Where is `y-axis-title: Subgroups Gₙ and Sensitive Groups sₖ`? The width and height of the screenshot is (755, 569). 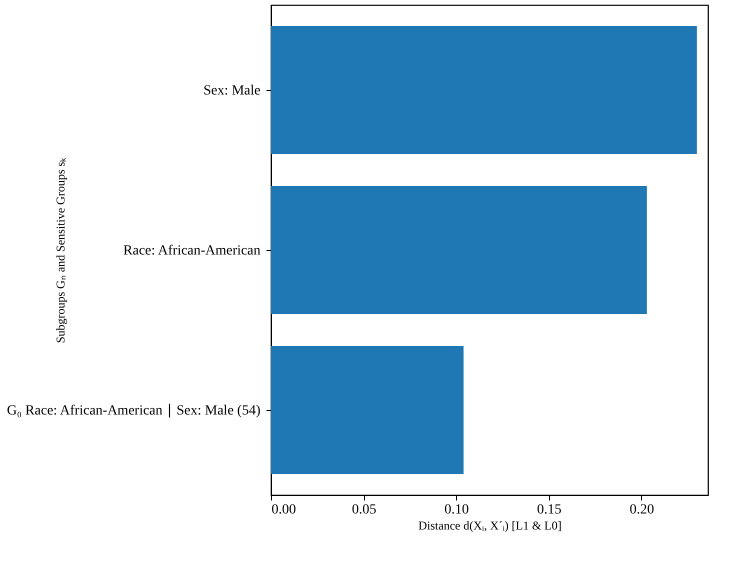
y-axis-title: Subgroups Gₙ and Sensitive Groups sₖ is located at coordinates (61, 250).